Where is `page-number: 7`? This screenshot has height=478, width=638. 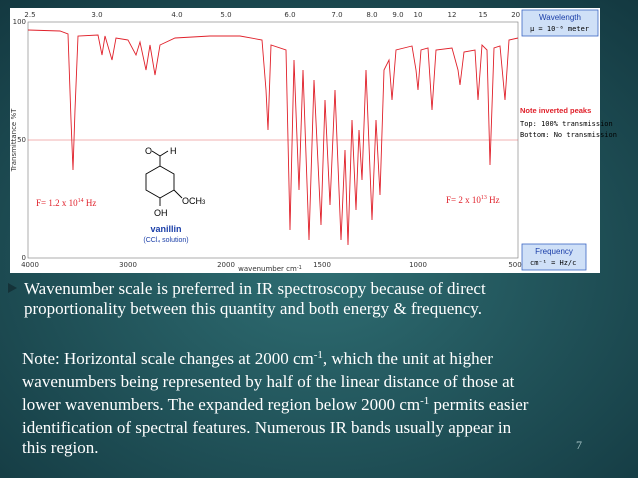
page-number: 7 is located at coordinates (579, 445).